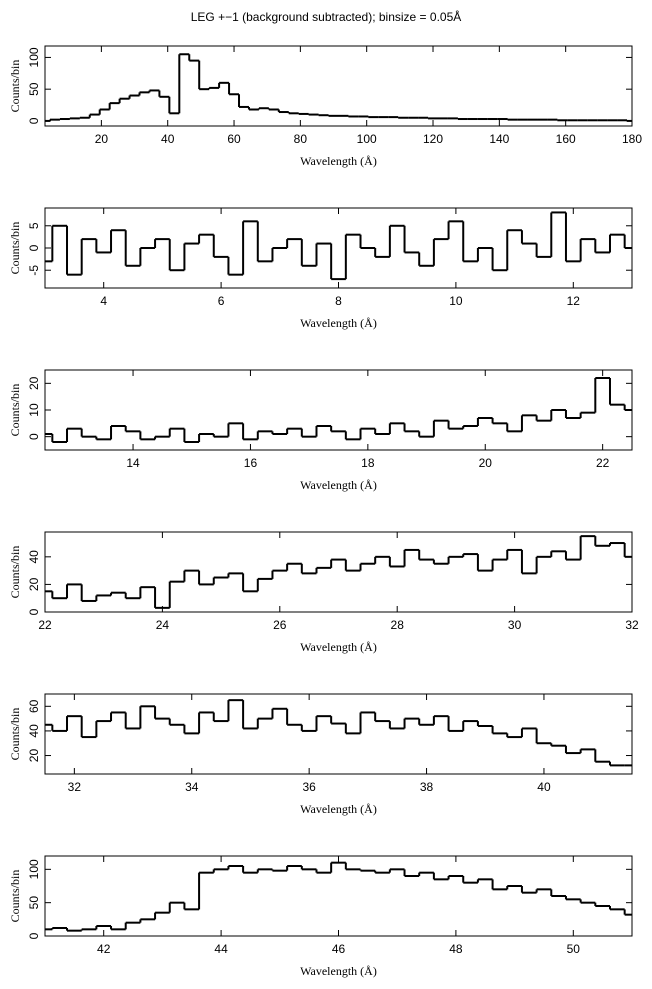 The height and width of the screenshot is (989, 652). What do you see at coordinates (251, 463) in the screenshot?
I see `x-tick-label: 16` at bounding box center [251, 463].